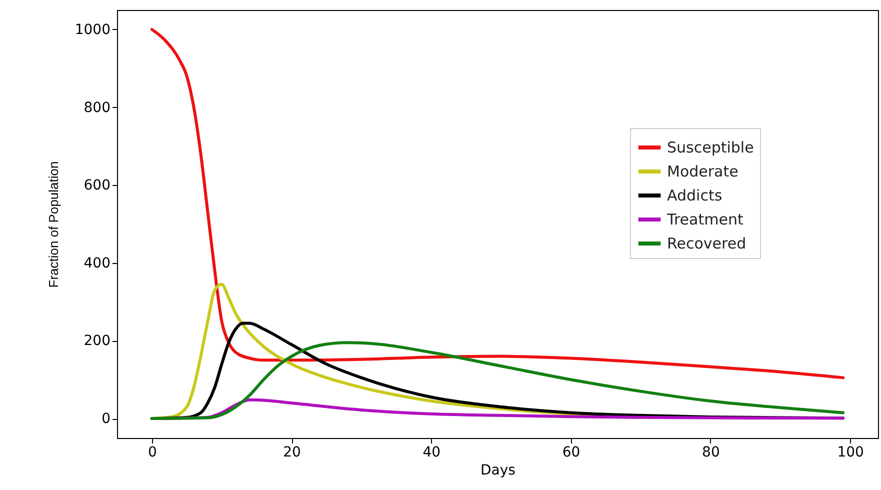 Image resolution: width=881 pixels, height=490 pixels. Describe the element at coordinates (497, 380) in the screenshot. I see `line-series` at that location.